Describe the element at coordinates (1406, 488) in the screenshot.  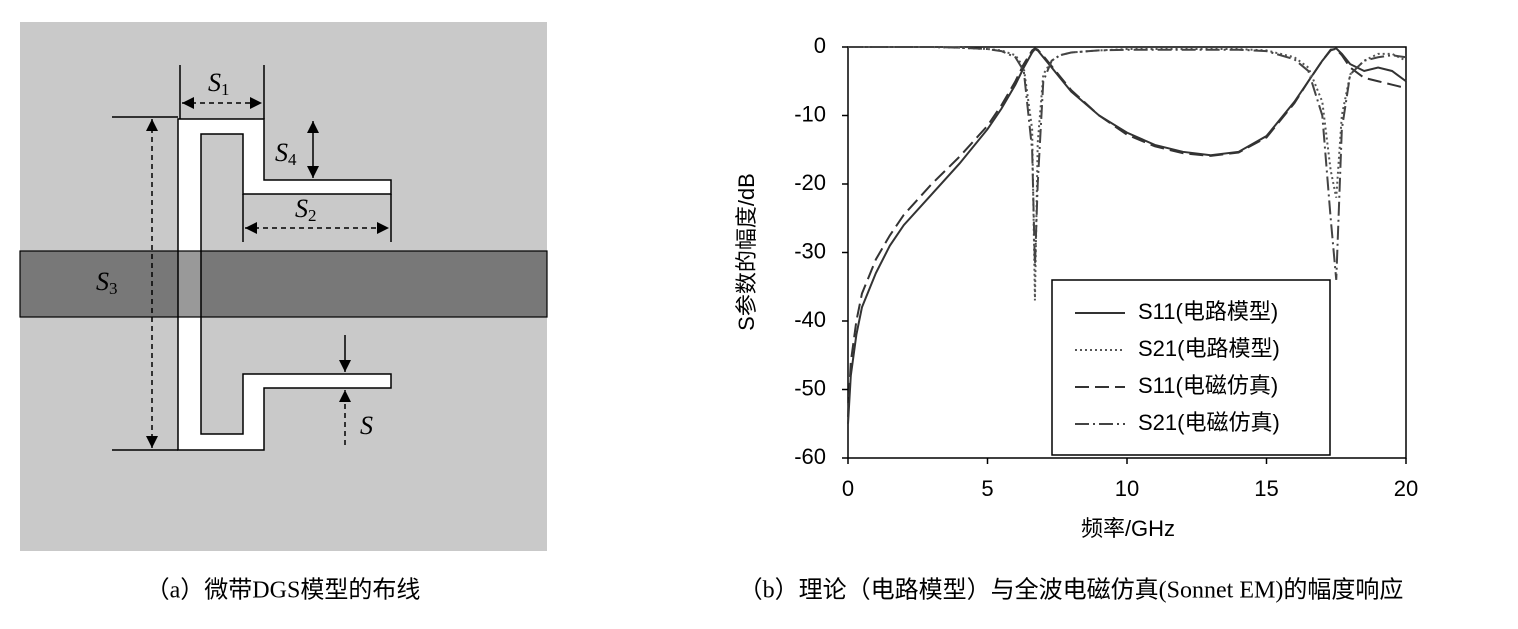
I see `x-tick-label: 20` at that location.